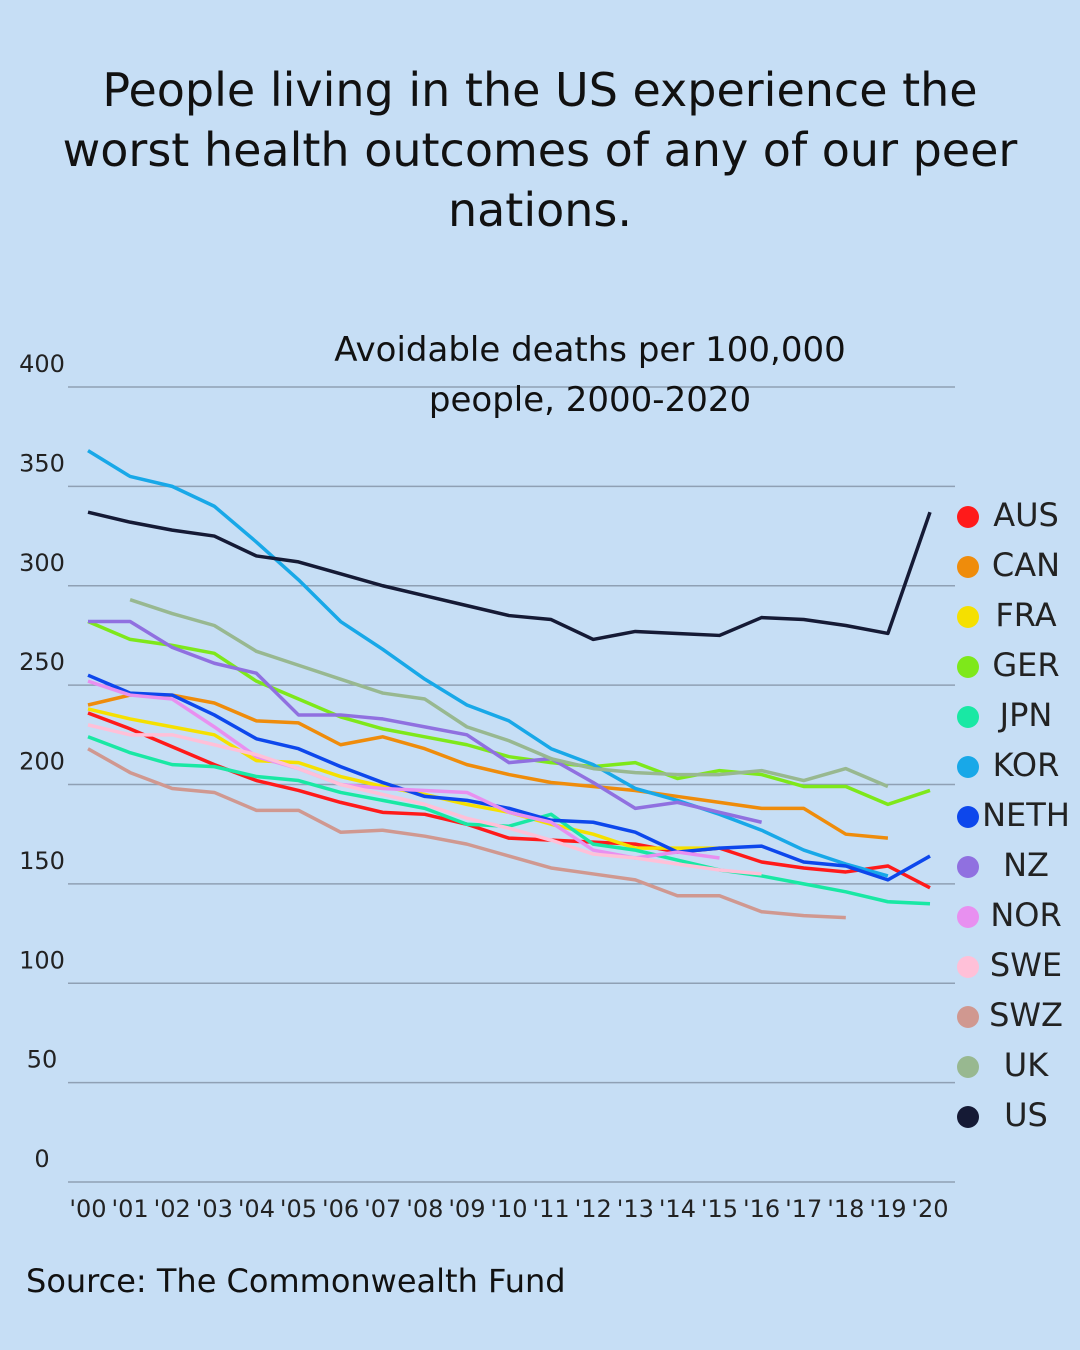  Describe the element at coordinates (929, 1209) in the screenshot. I see `x-tick-label: '20` at that location.